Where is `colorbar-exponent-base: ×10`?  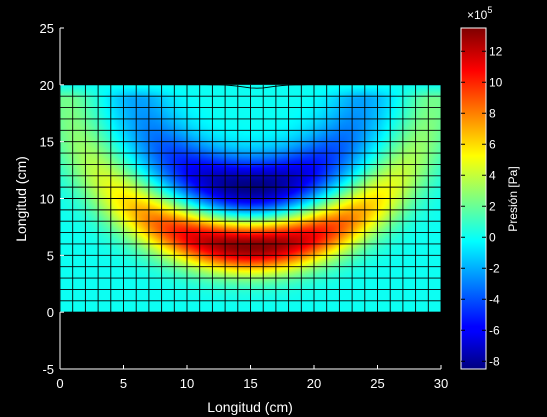
colorbar-exponent-base: ×10 is located at coordinates (477, 15).